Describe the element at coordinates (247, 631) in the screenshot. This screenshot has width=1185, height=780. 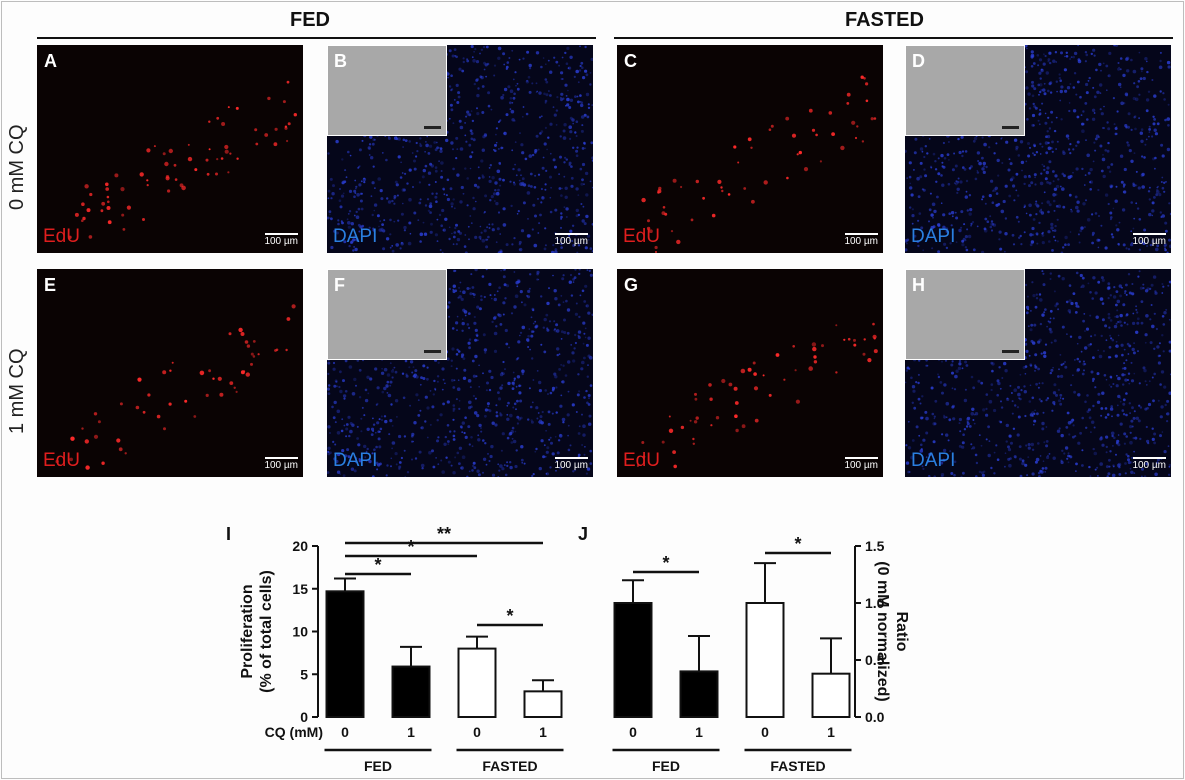
I see `y-axis-label-line: Proliferation` at that location.